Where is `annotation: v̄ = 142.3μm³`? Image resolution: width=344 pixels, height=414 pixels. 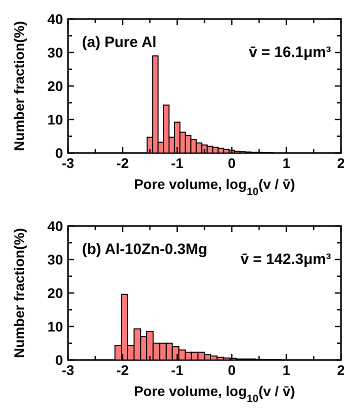 annotation: v̄ = 142.3μm³ is located at coordinates (286, 259).